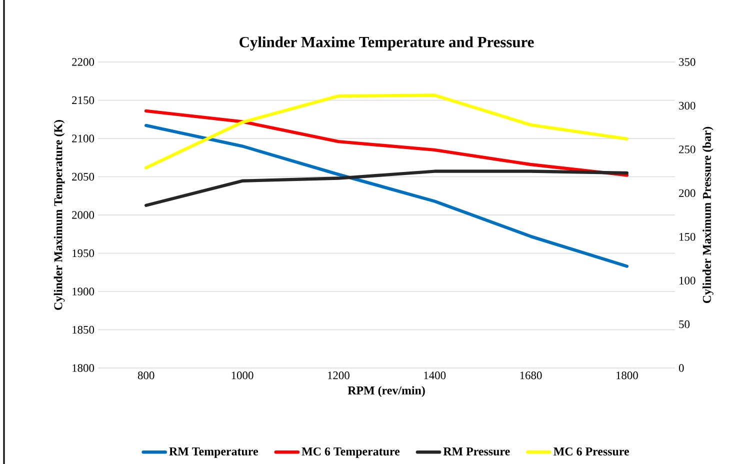  I want to click on y2-tick-label: 100, so click(688, 280).